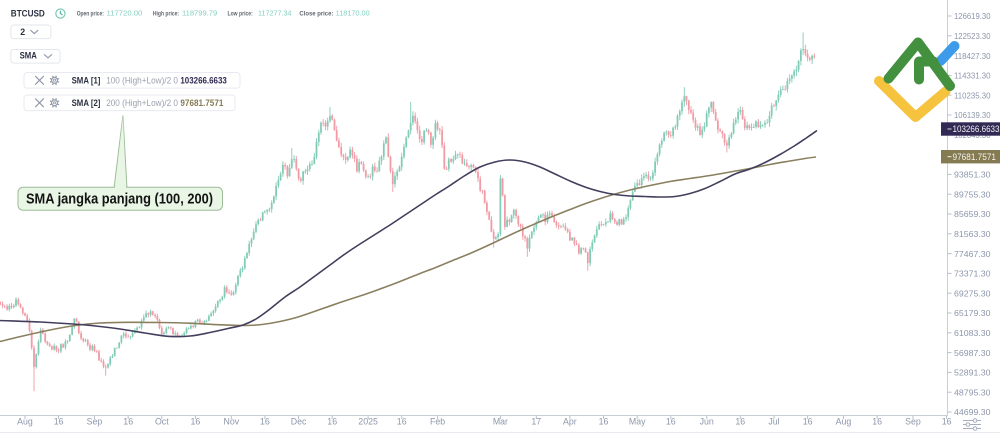 This screenshot has height=433, width=1000. I want to click on svg-text: 117277.34, so click(275, 13).